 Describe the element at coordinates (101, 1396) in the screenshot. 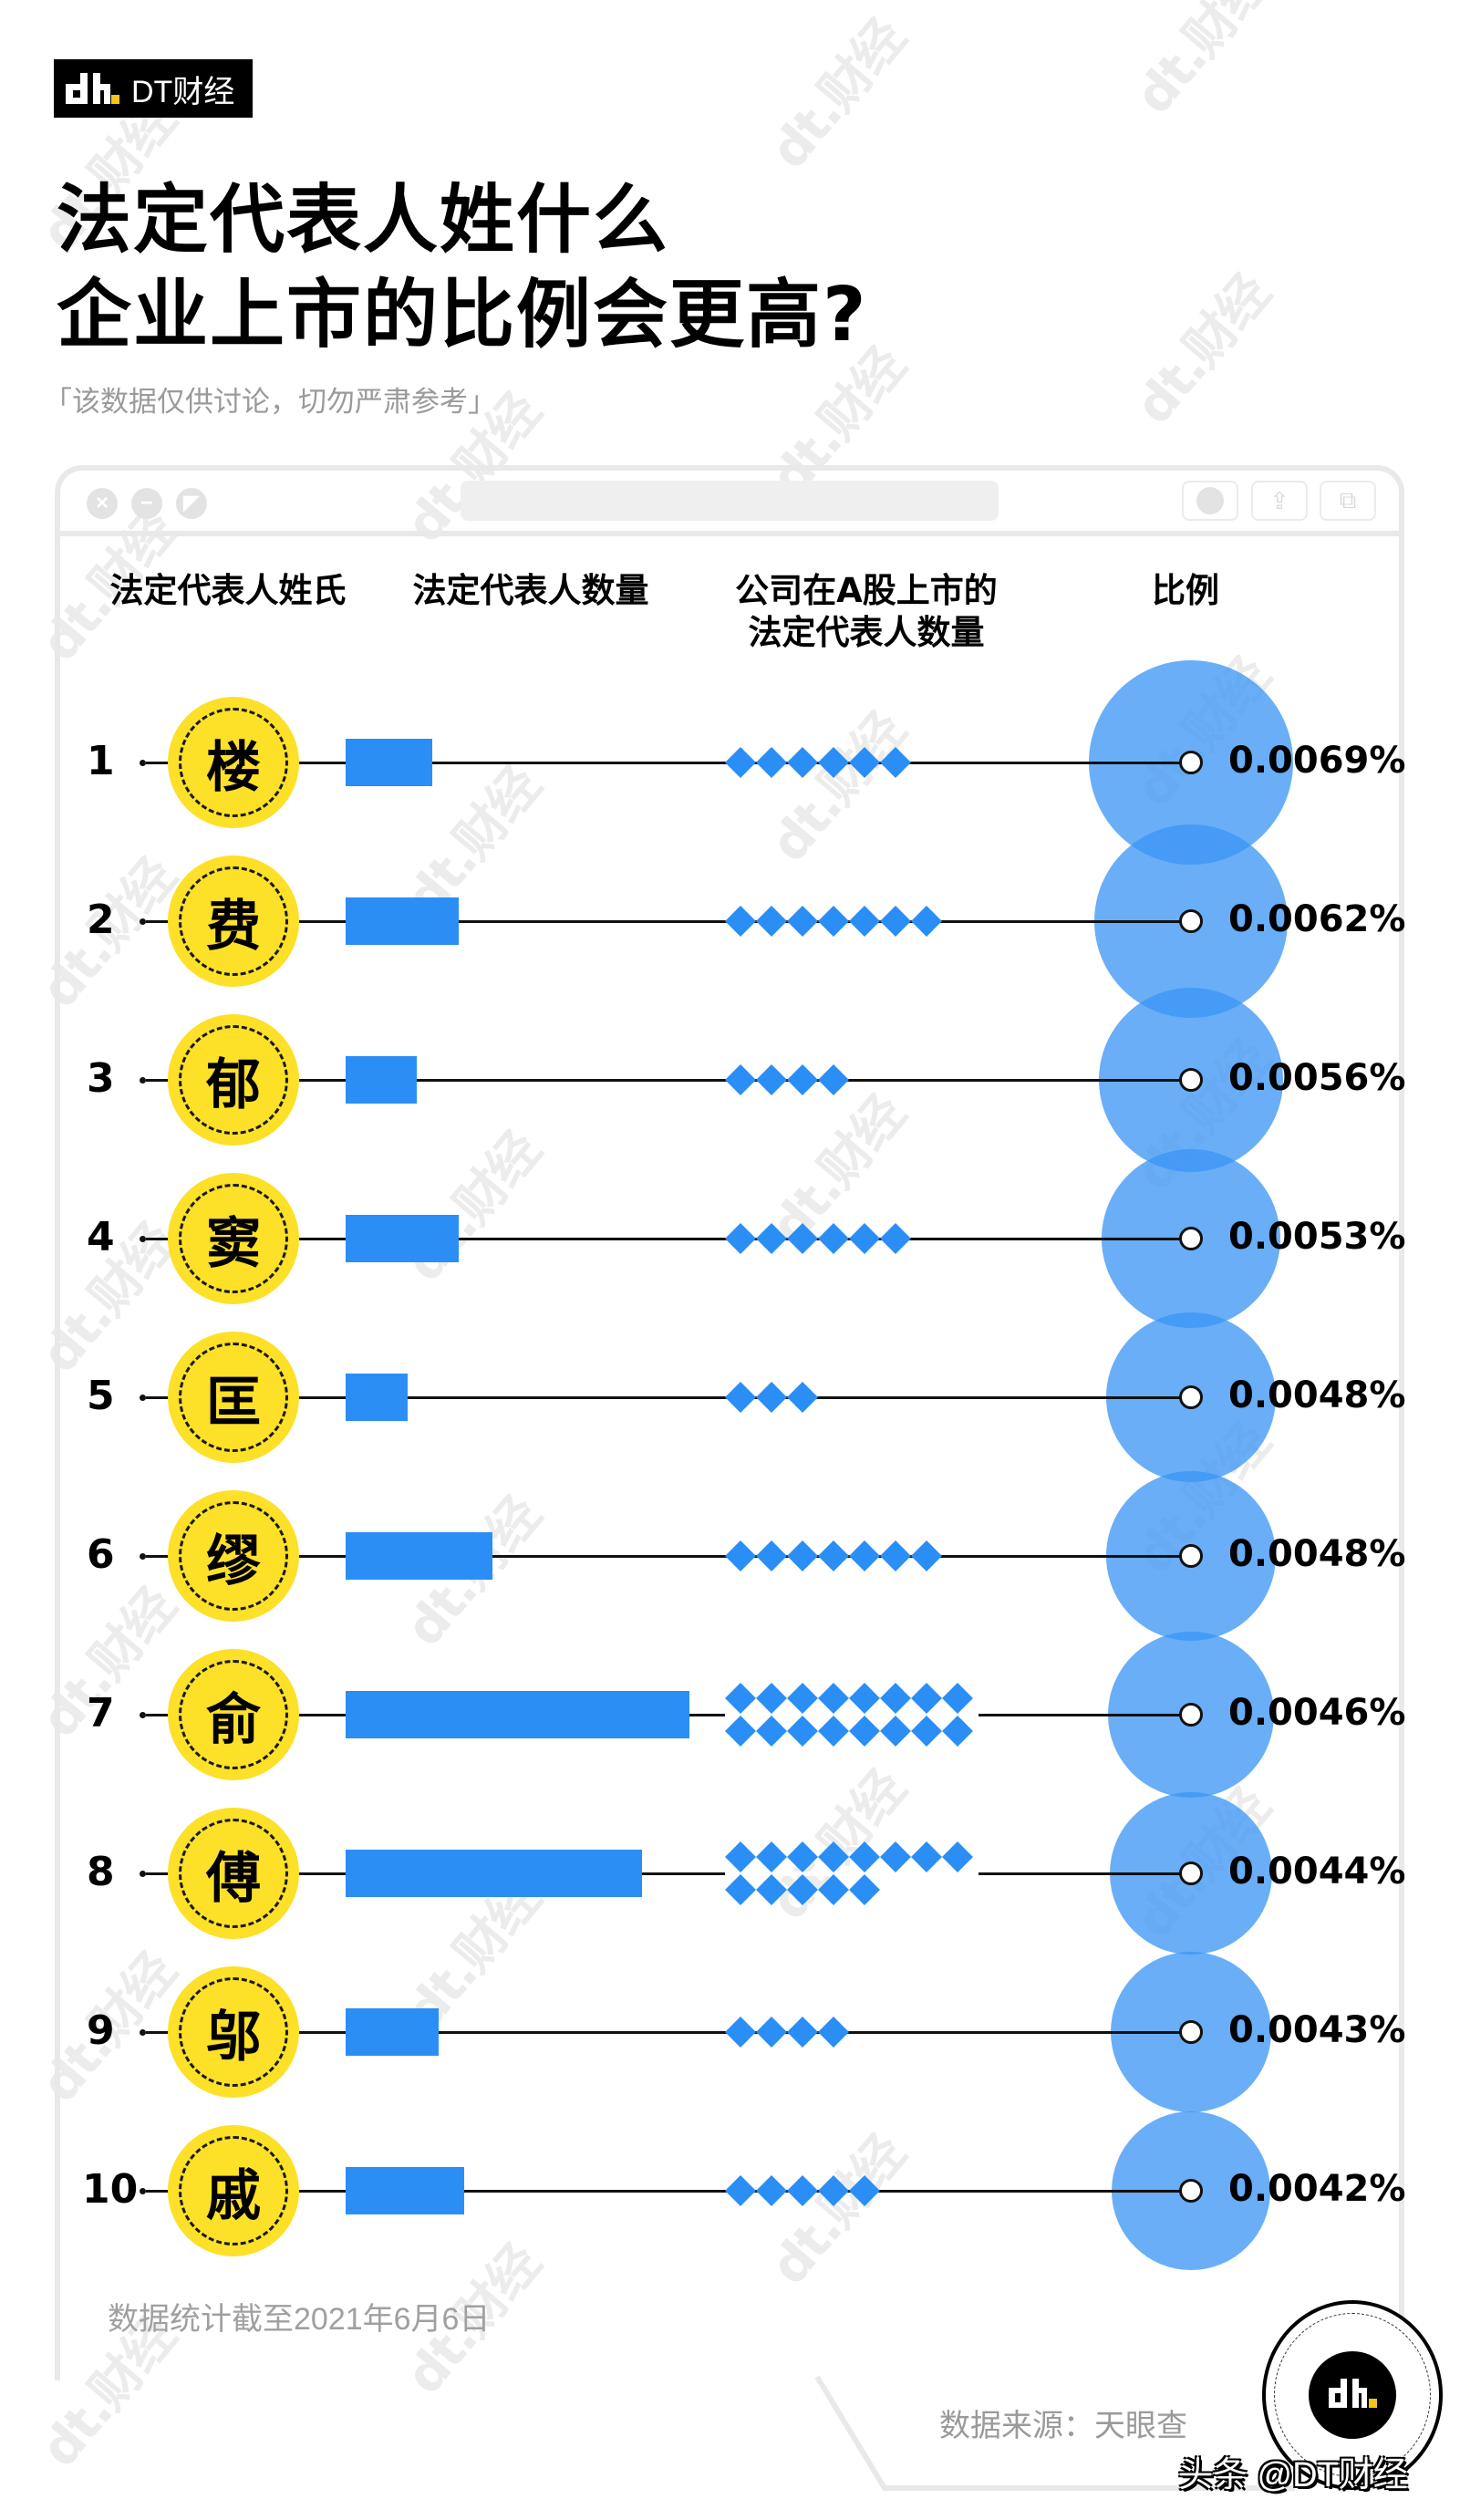

I see `rank-number: 5` at that location.